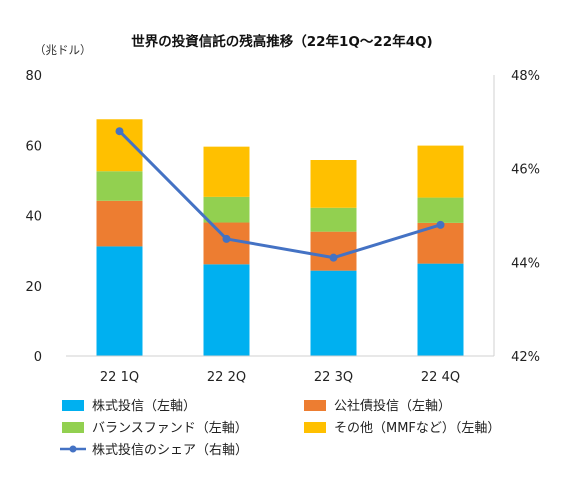  Describe the element at coordinates (73, 427) in the screenshot. I see `legend-swatch-balanced` at that location.